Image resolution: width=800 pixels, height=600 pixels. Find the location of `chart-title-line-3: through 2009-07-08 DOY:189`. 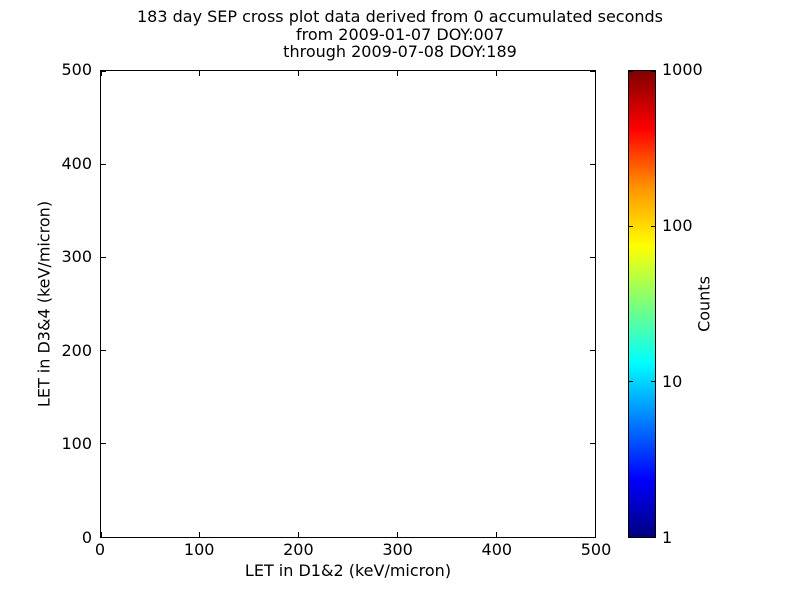

chart-title-line-3: through 2009-07-08 DOY:189 is located at coordinates (400, 51).